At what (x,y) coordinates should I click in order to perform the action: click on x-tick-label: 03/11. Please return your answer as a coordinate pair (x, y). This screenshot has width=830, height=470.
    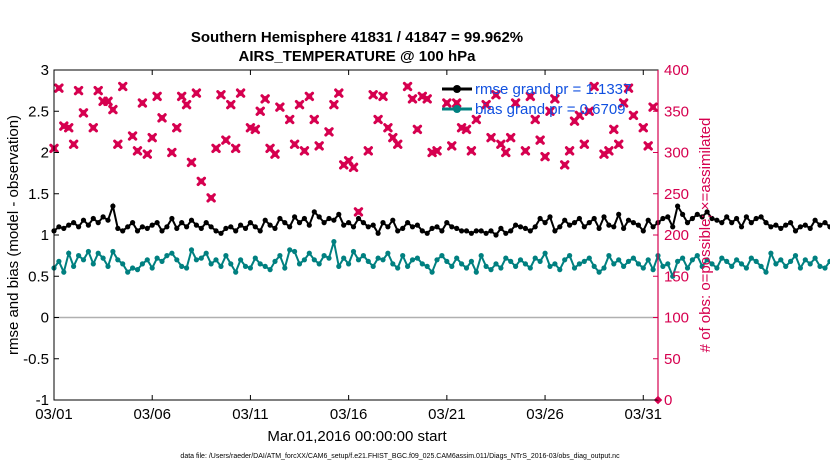
    Looking at the image, I should click on (250, 414).